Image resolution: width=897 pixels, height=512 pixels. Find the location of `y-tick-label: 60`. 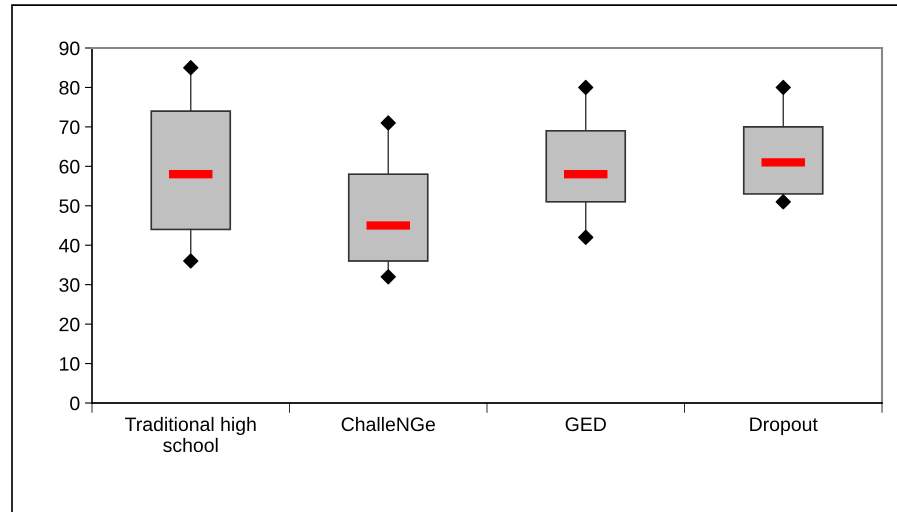

y-tick-label: 60 is located at coordinates (70, 167).